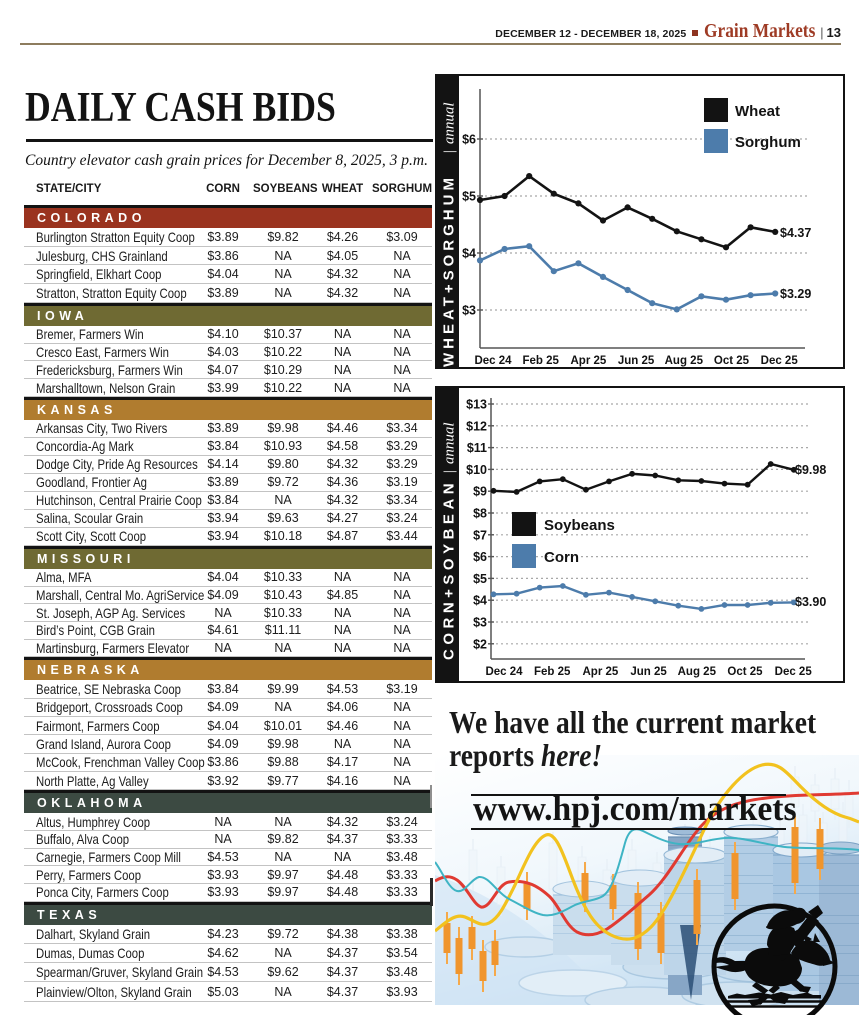 The height and width of the screenshot is (1024, 859). Describe the element at coordinates (795, 294) in the screenshot. I see `svg-text: $3.29` at that location.